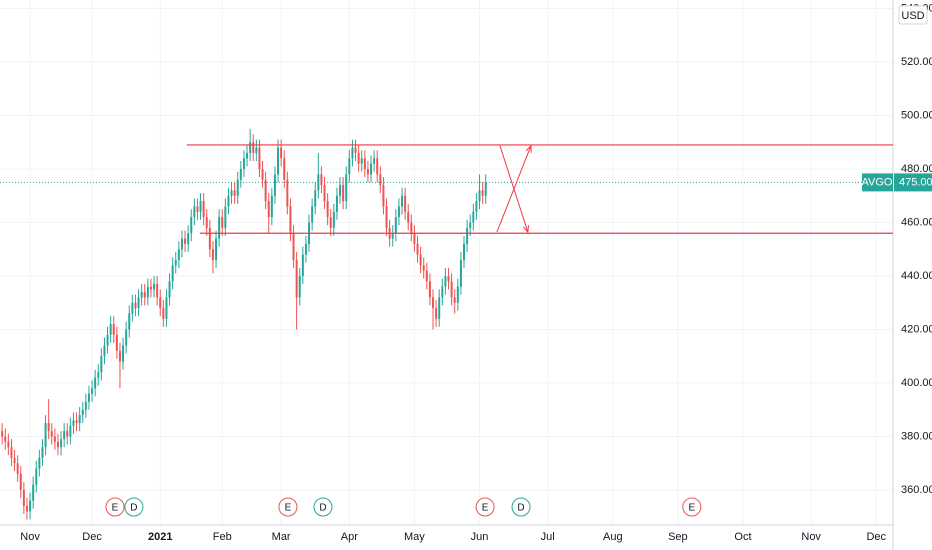 The width and height of the screenshot is (932, 550). What do you see at coordinates (678, 537) in the screenshot?
I see `x-tick-label: Sep` at bounding box center [678, 537].